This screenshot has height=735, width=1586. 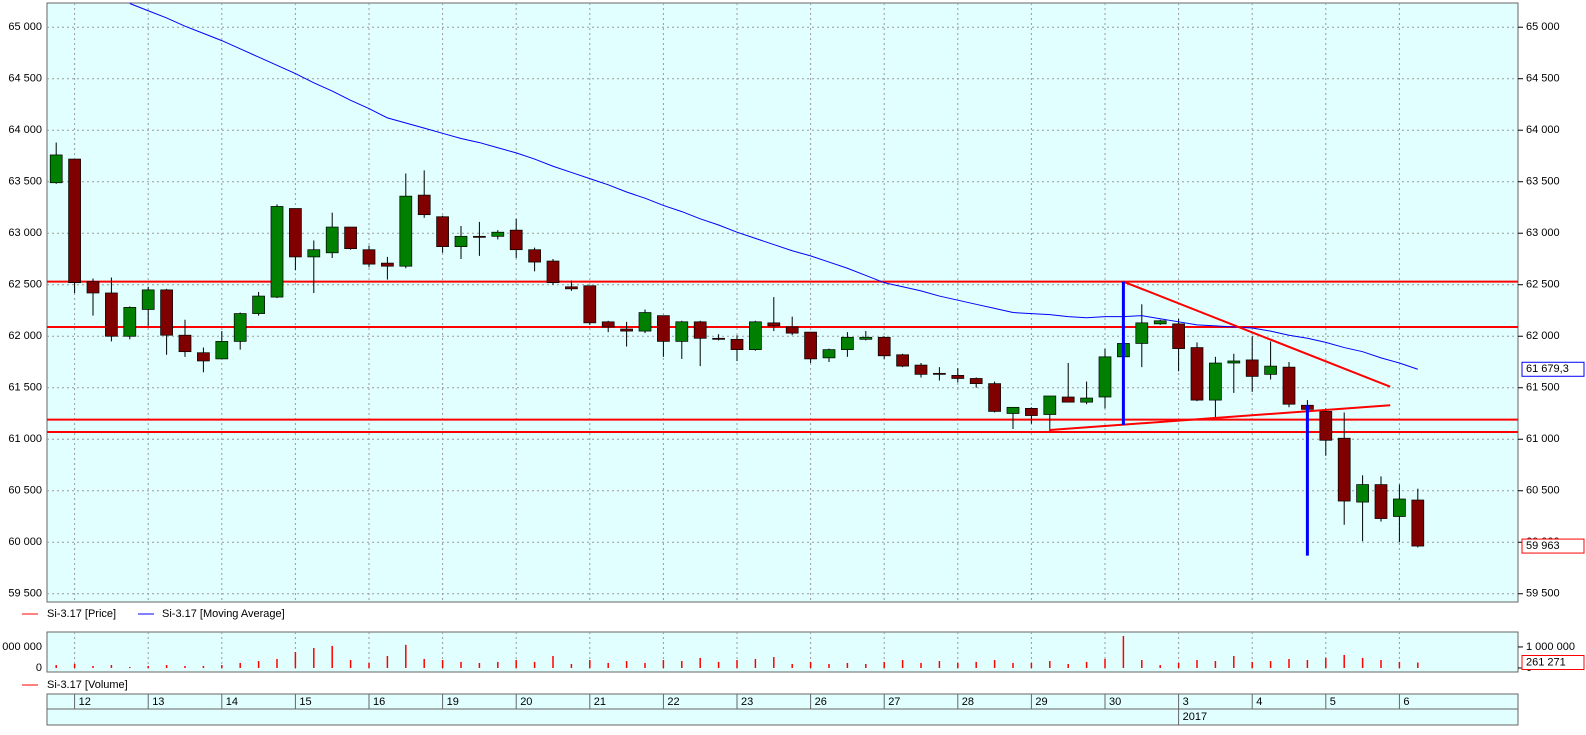 What do you see at coordinates (1186, 702) in the screenshot?
I see `x-tick-label: 3` at bounding box center [1186, 702].